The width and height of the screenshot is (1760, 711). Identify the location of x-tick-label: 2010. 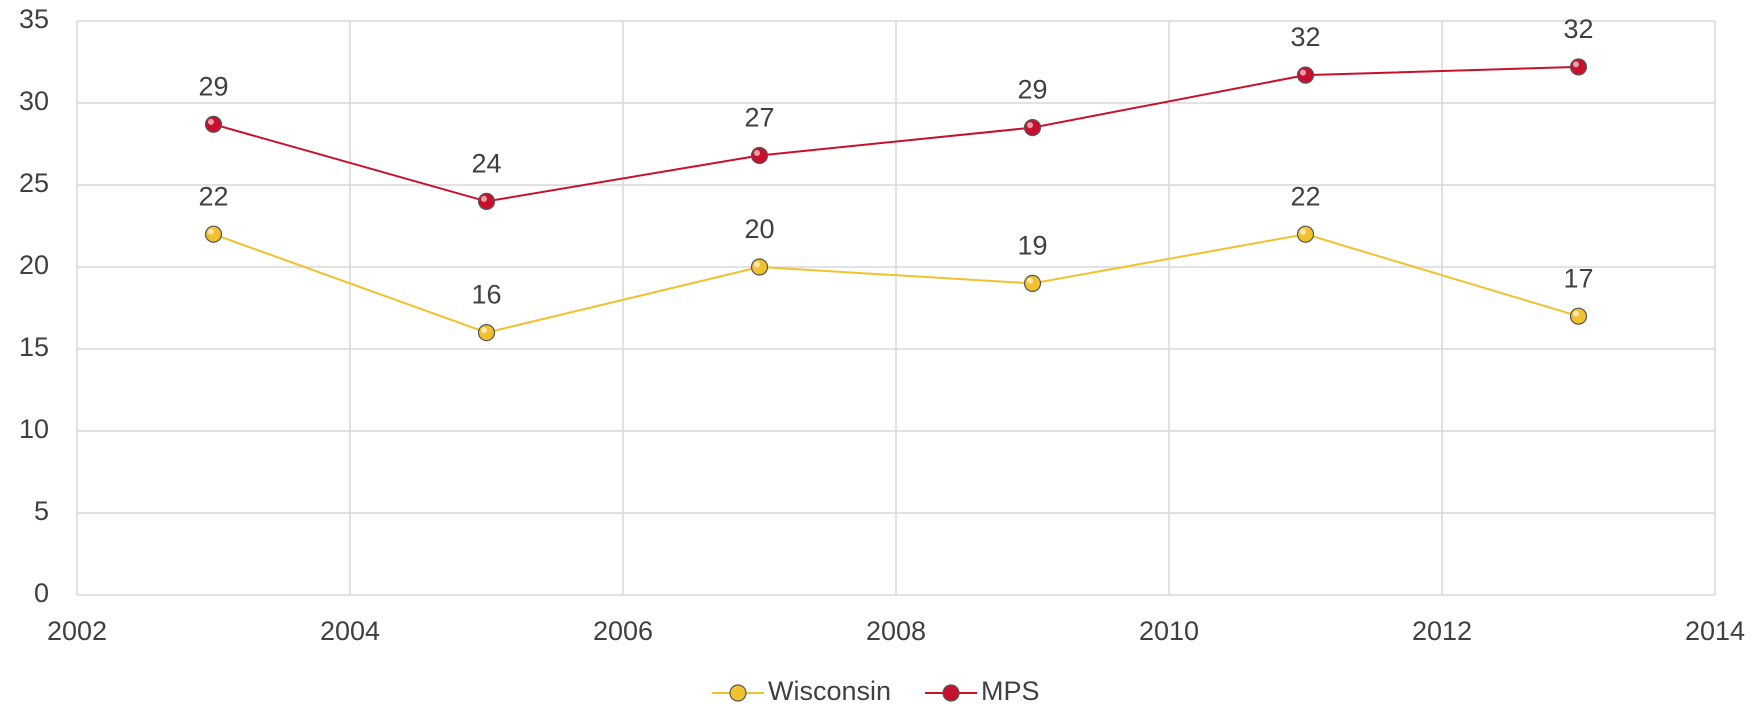
(1169, 631).